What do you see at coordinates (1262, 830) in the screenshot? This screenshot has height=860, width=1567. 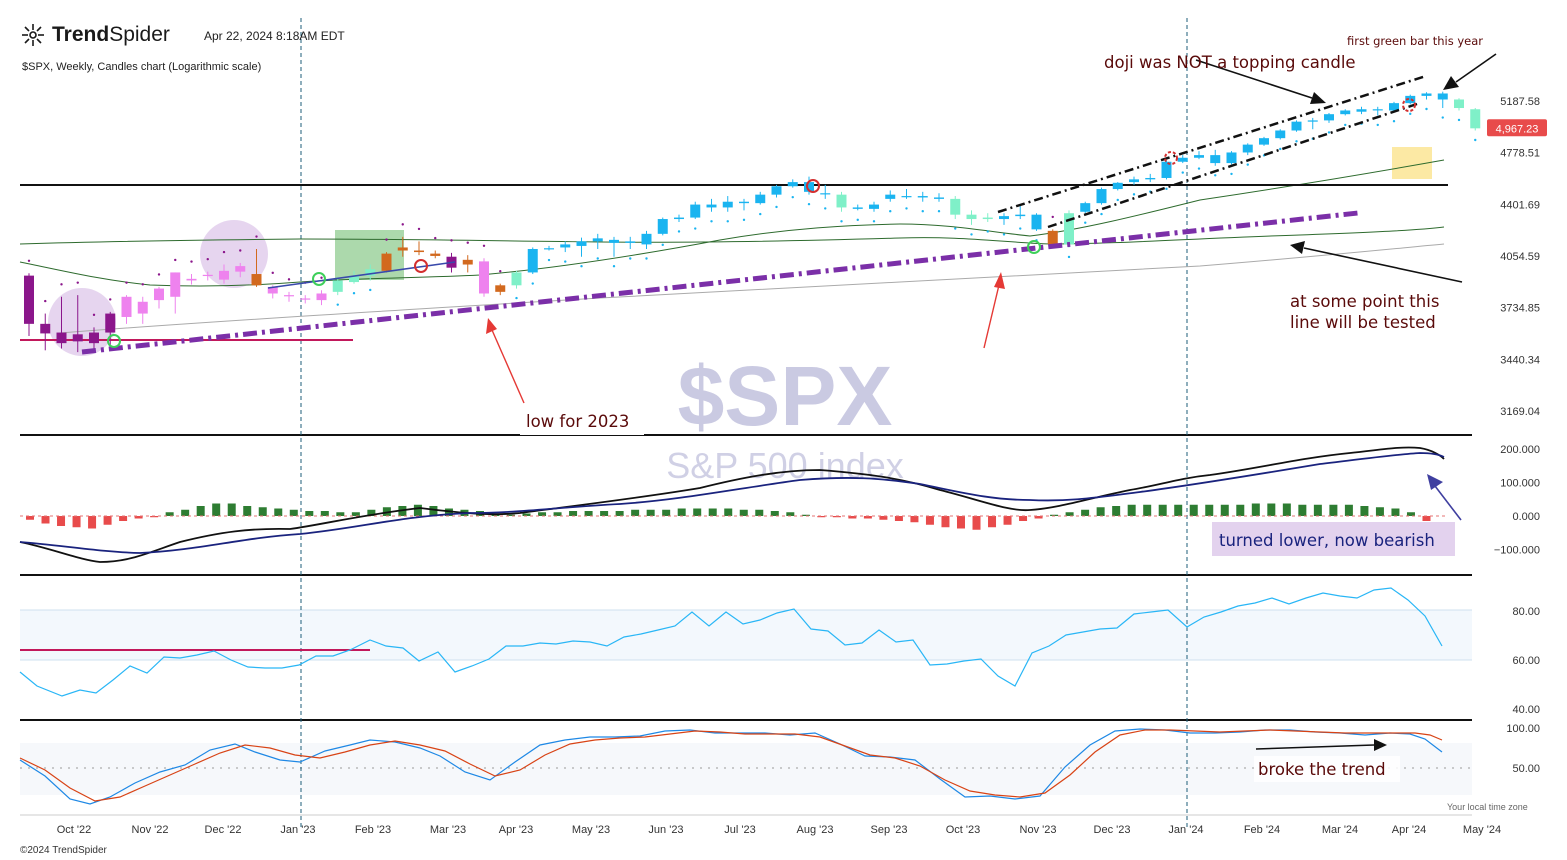 I see `x-tick-label: Feb '24` at bounding box center [1262, 830].